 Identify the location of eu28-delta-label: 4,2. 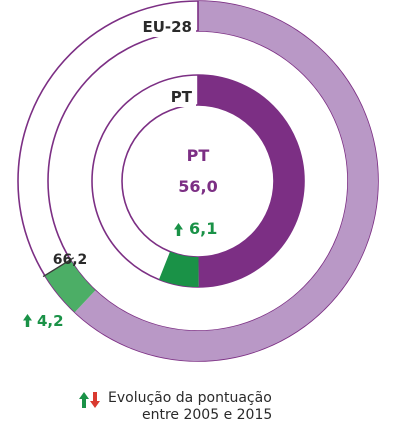
(50, 321).